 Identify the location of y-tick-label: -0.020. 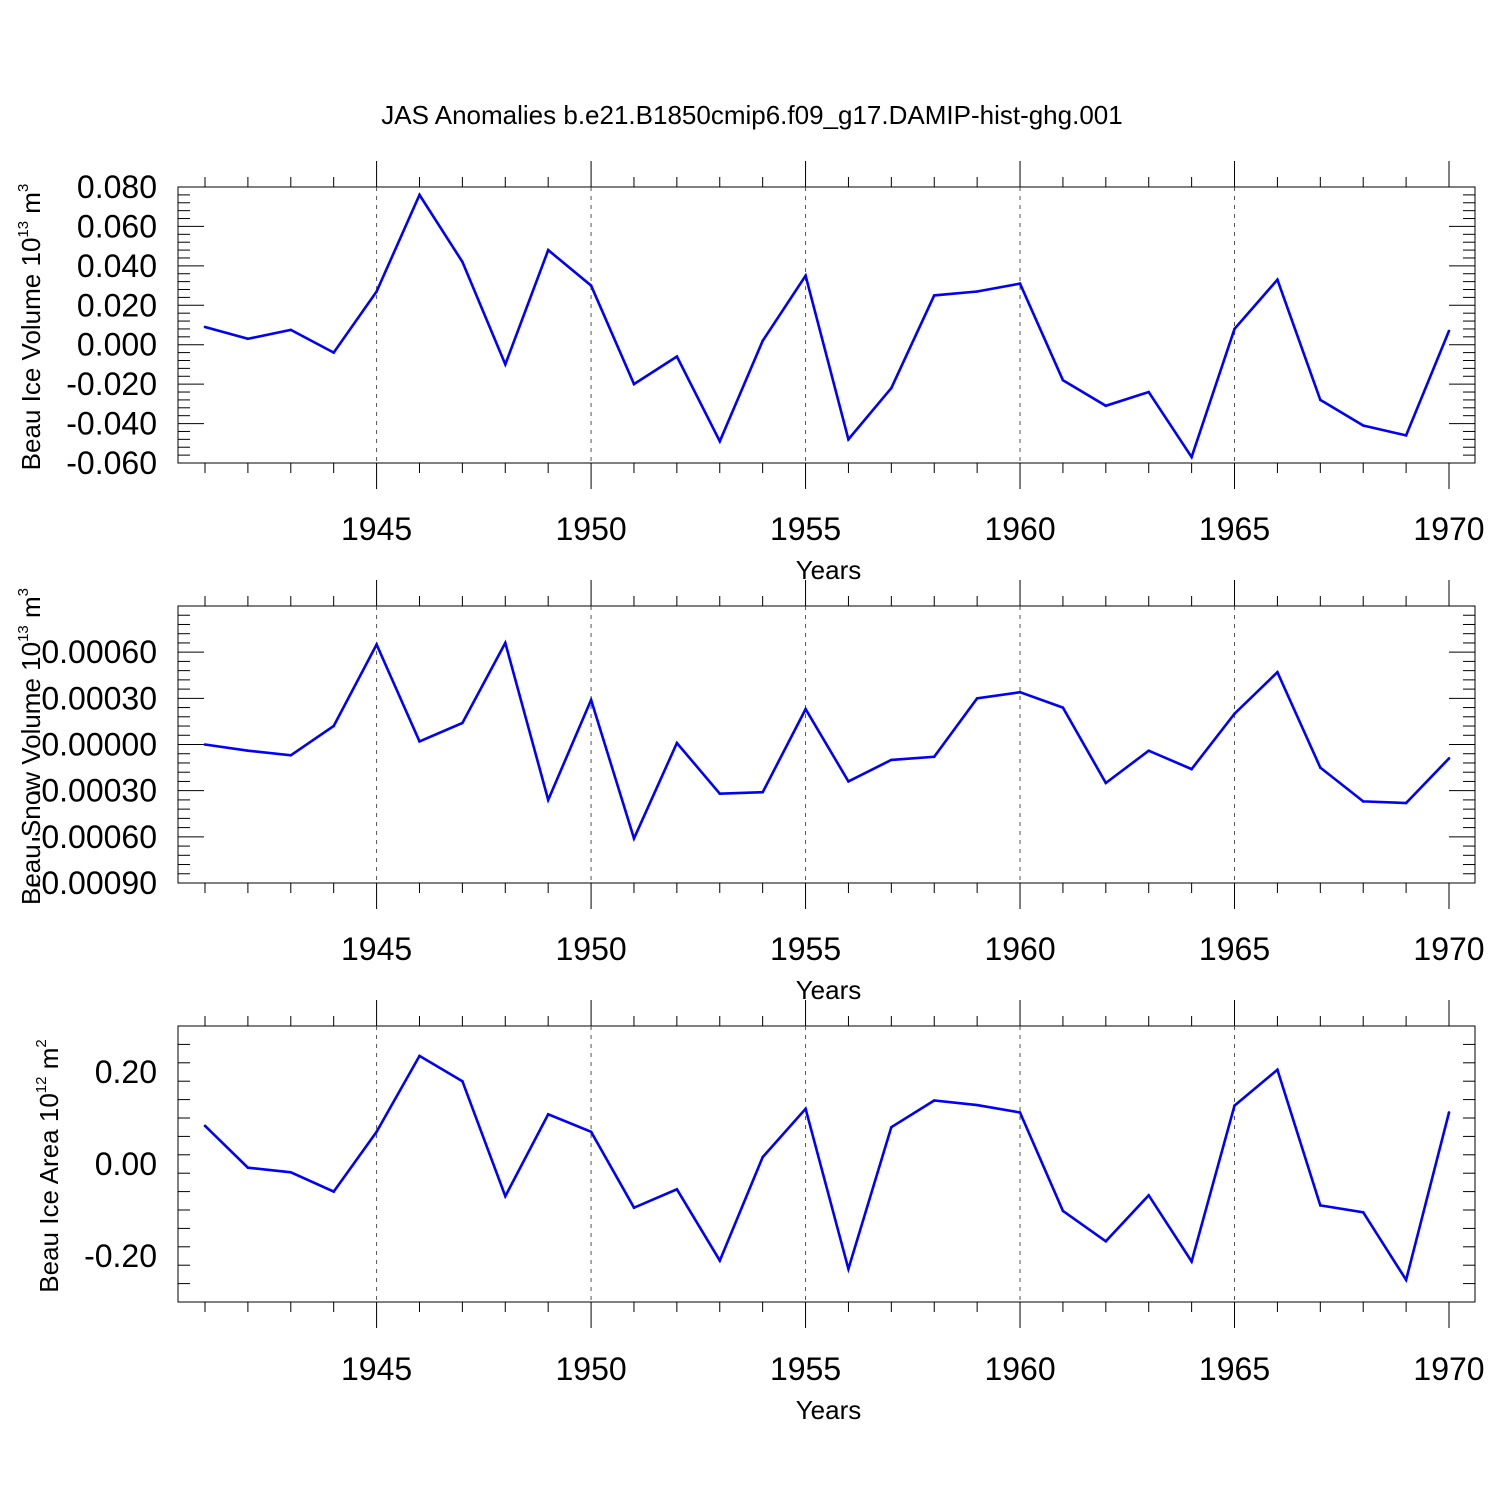
(111, 384).